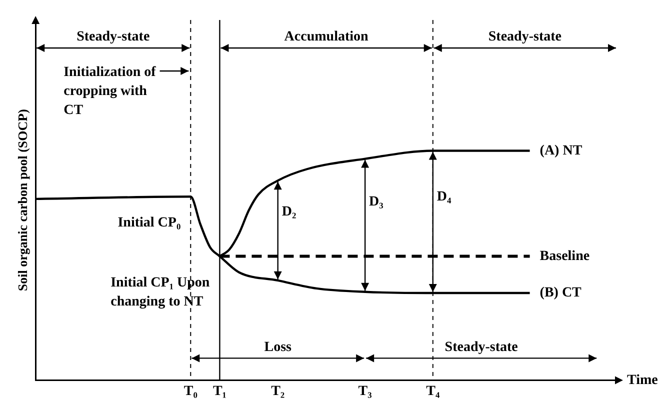 This screenshot has height=413, width=671. What do you see at coordinates (110, 91) in the screenshot?
I see `text: Initialization of cropping with CT` at bounding box center [110, 91].